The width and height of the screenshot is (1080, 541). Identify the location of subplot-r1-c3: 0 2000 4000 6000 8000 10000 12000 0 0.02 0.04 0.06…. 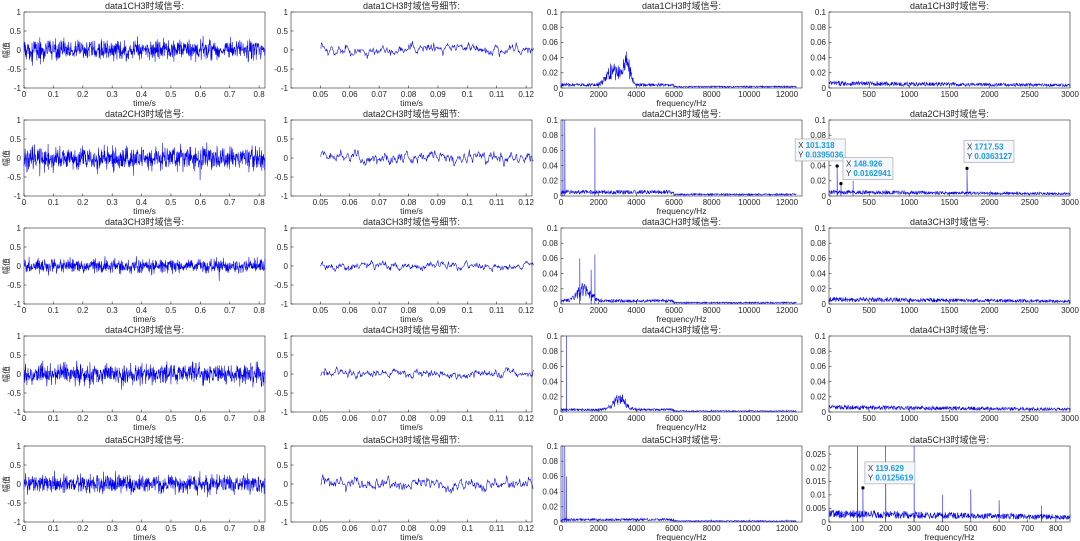
(672, 54).